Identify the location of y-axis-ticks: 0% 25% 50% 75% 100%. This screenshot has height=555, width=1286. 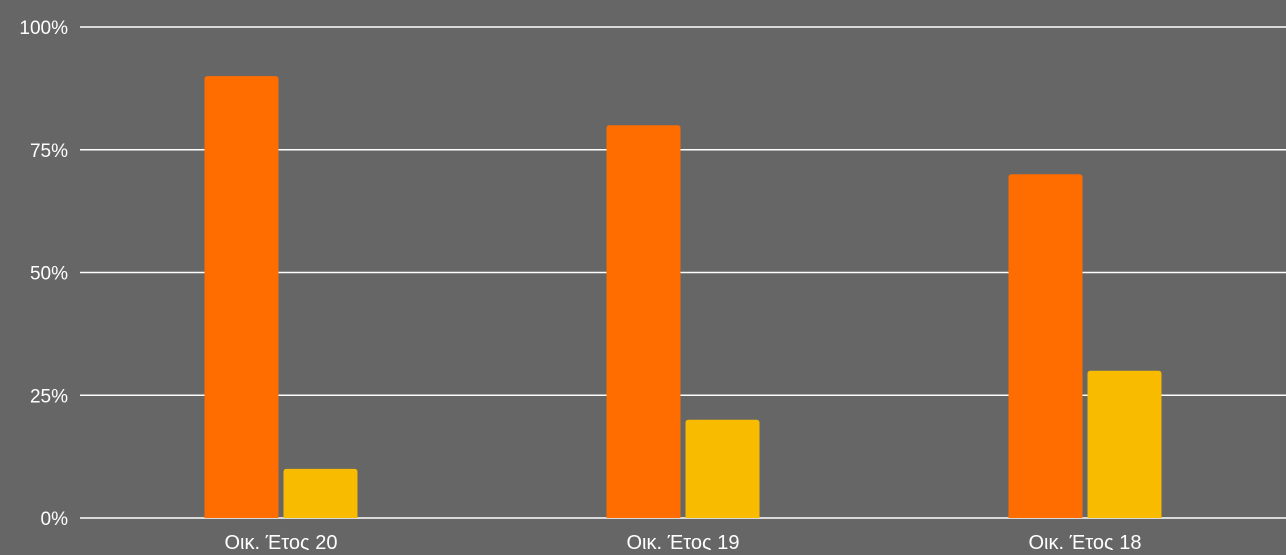
(43, 274).